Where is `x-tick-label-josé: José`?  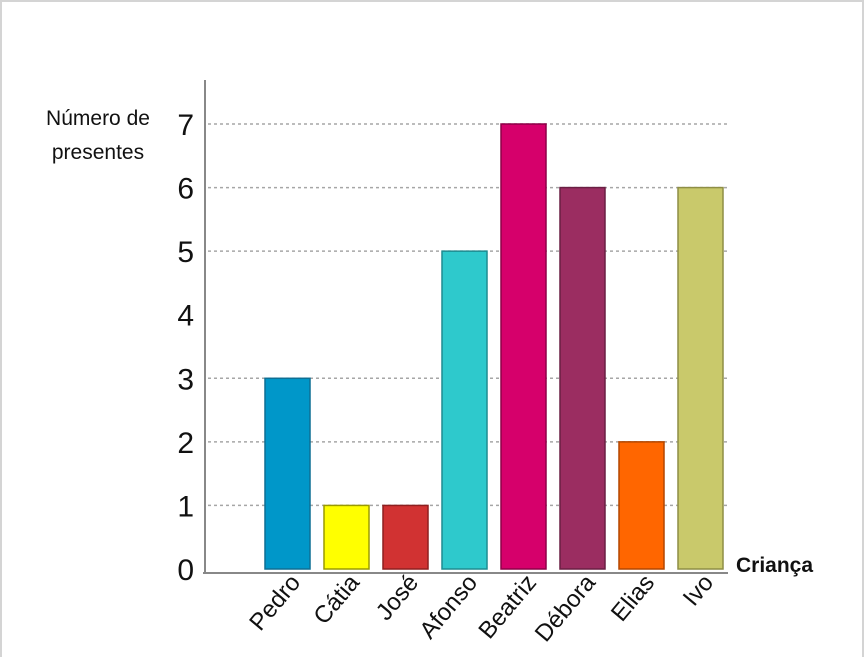 x-tick-label-josé: José is located at coordinates (397, 598).